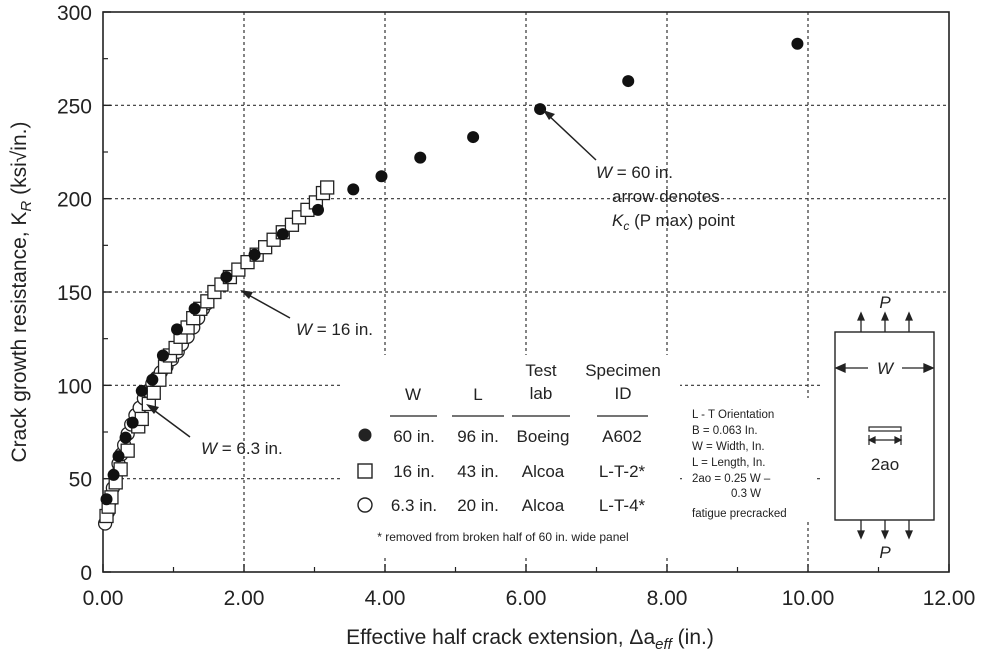 Image resolution: width=995 pixels, height=656 pixels. I want to click on x-tick-label: 6.00, so click(526, 598).